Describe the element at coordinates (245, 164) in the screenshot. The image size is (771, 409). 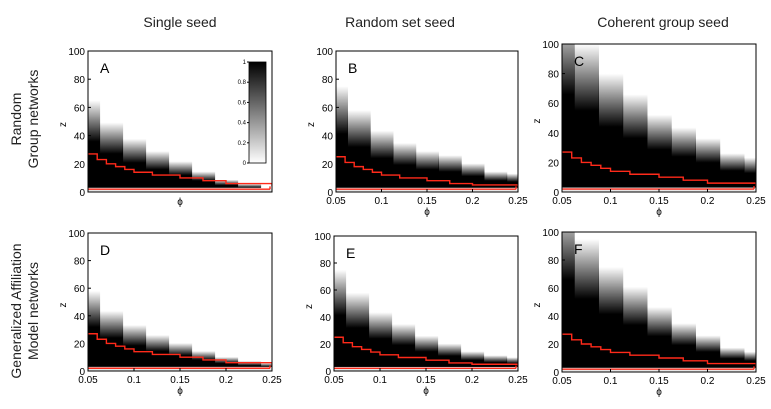
I see `colorbar-tick-label: 0` at that location.